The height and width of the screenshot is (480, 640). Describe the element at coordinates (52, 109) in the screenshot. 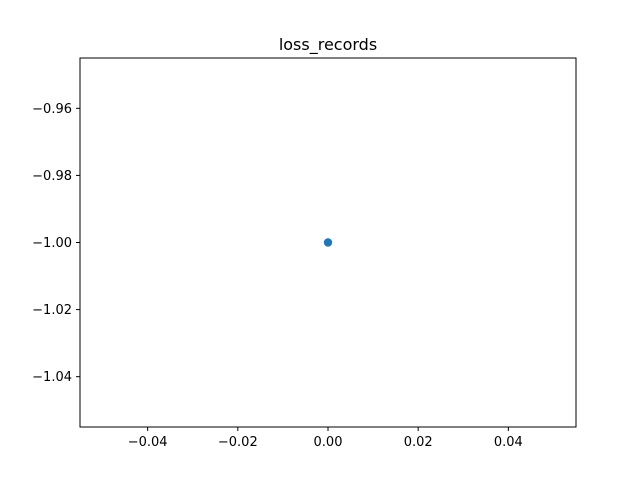

I see `y-tick-label: −0.96` at that location.